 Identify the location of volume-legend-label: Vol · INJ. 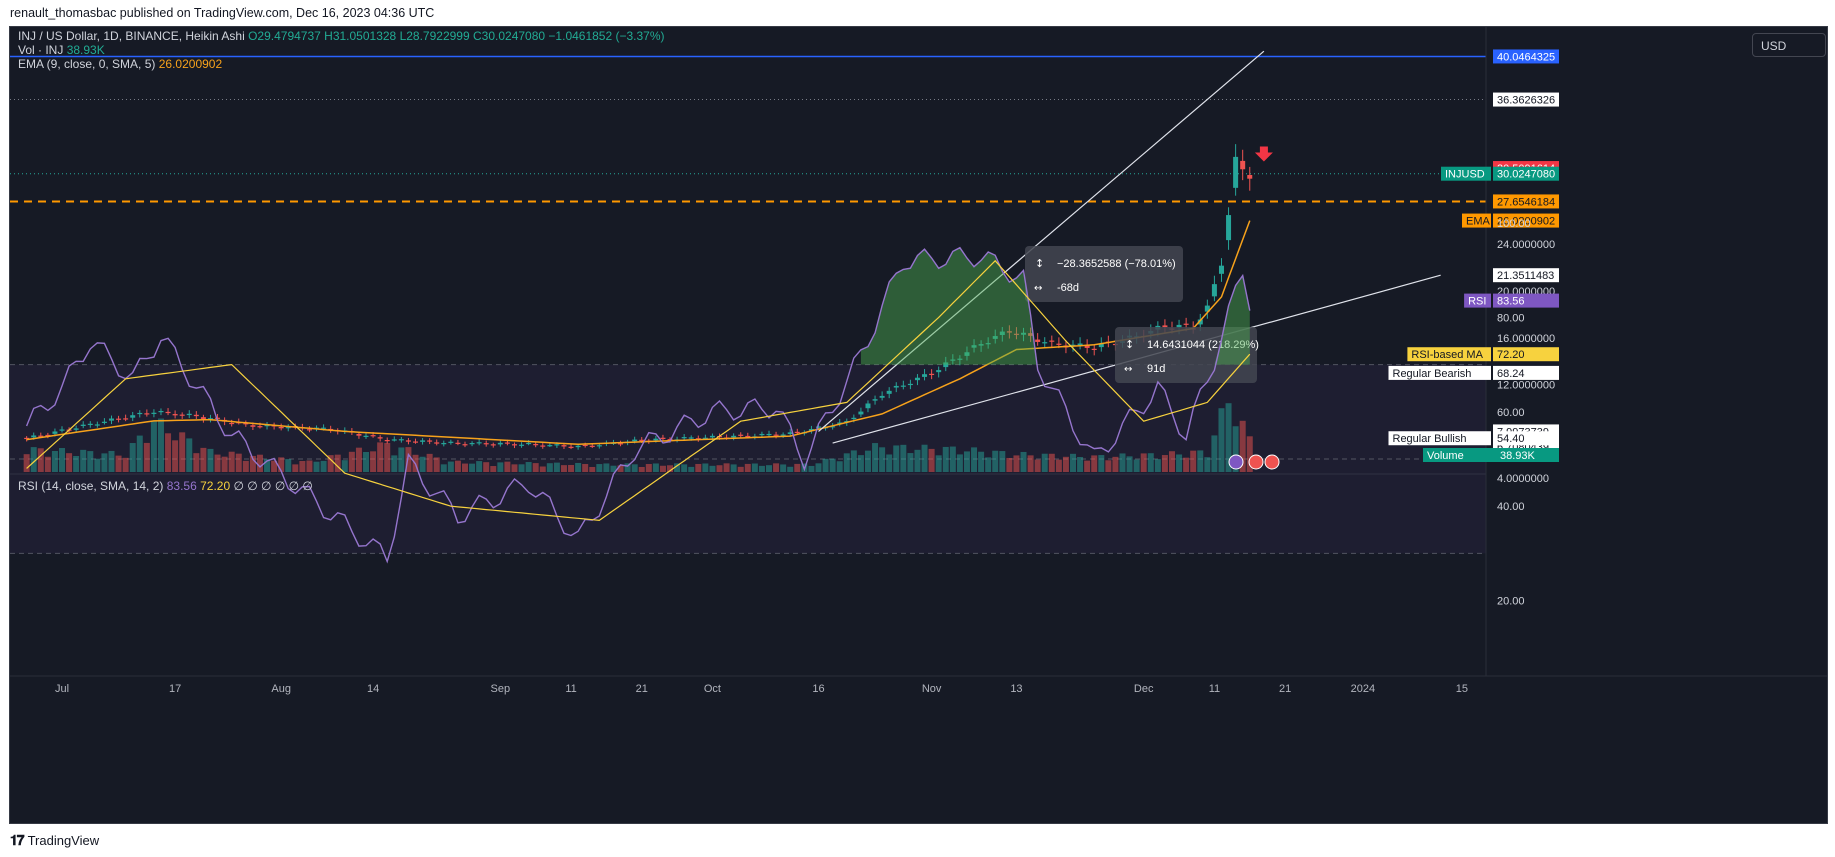
(41, 50).